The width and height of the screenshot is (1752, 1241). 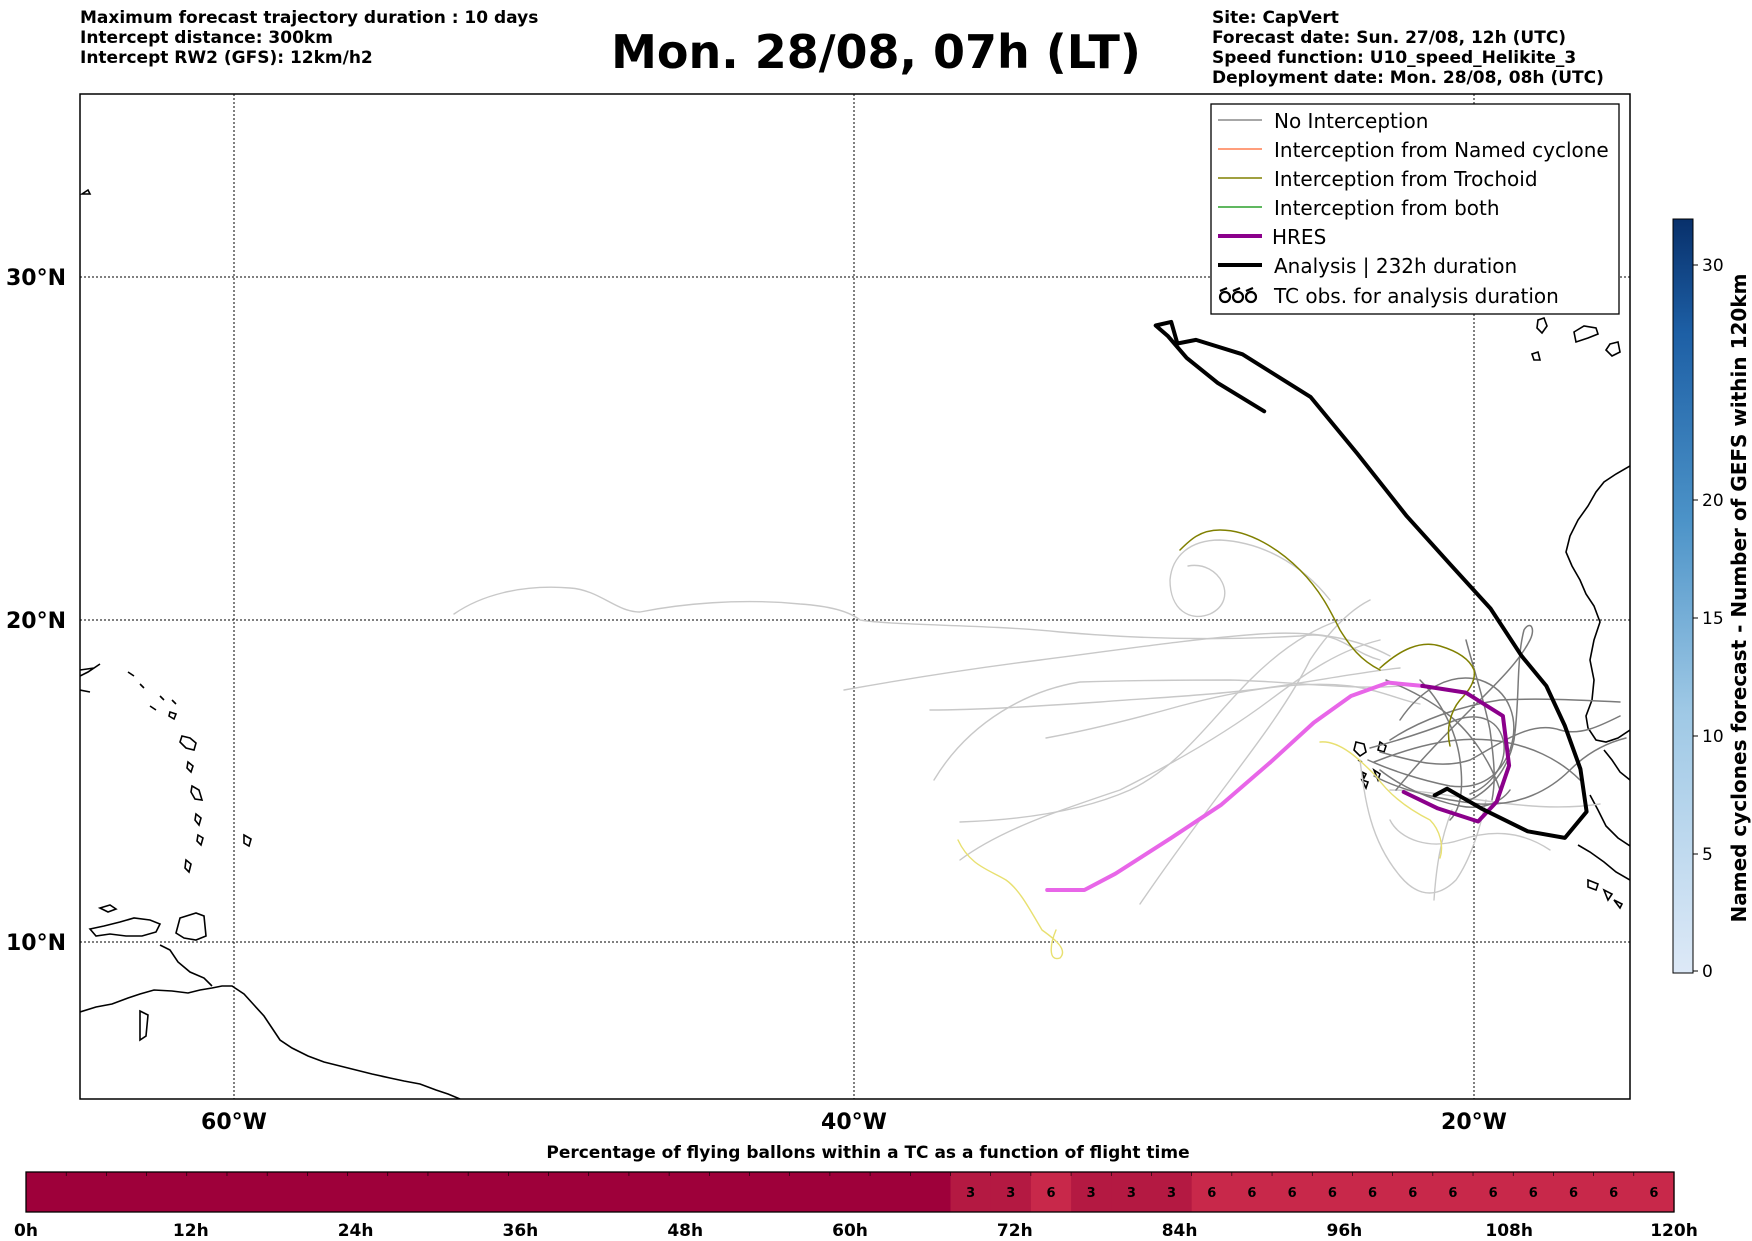 I want to click on colorbar-tick-5: 5, so click(x=1707, y=855).